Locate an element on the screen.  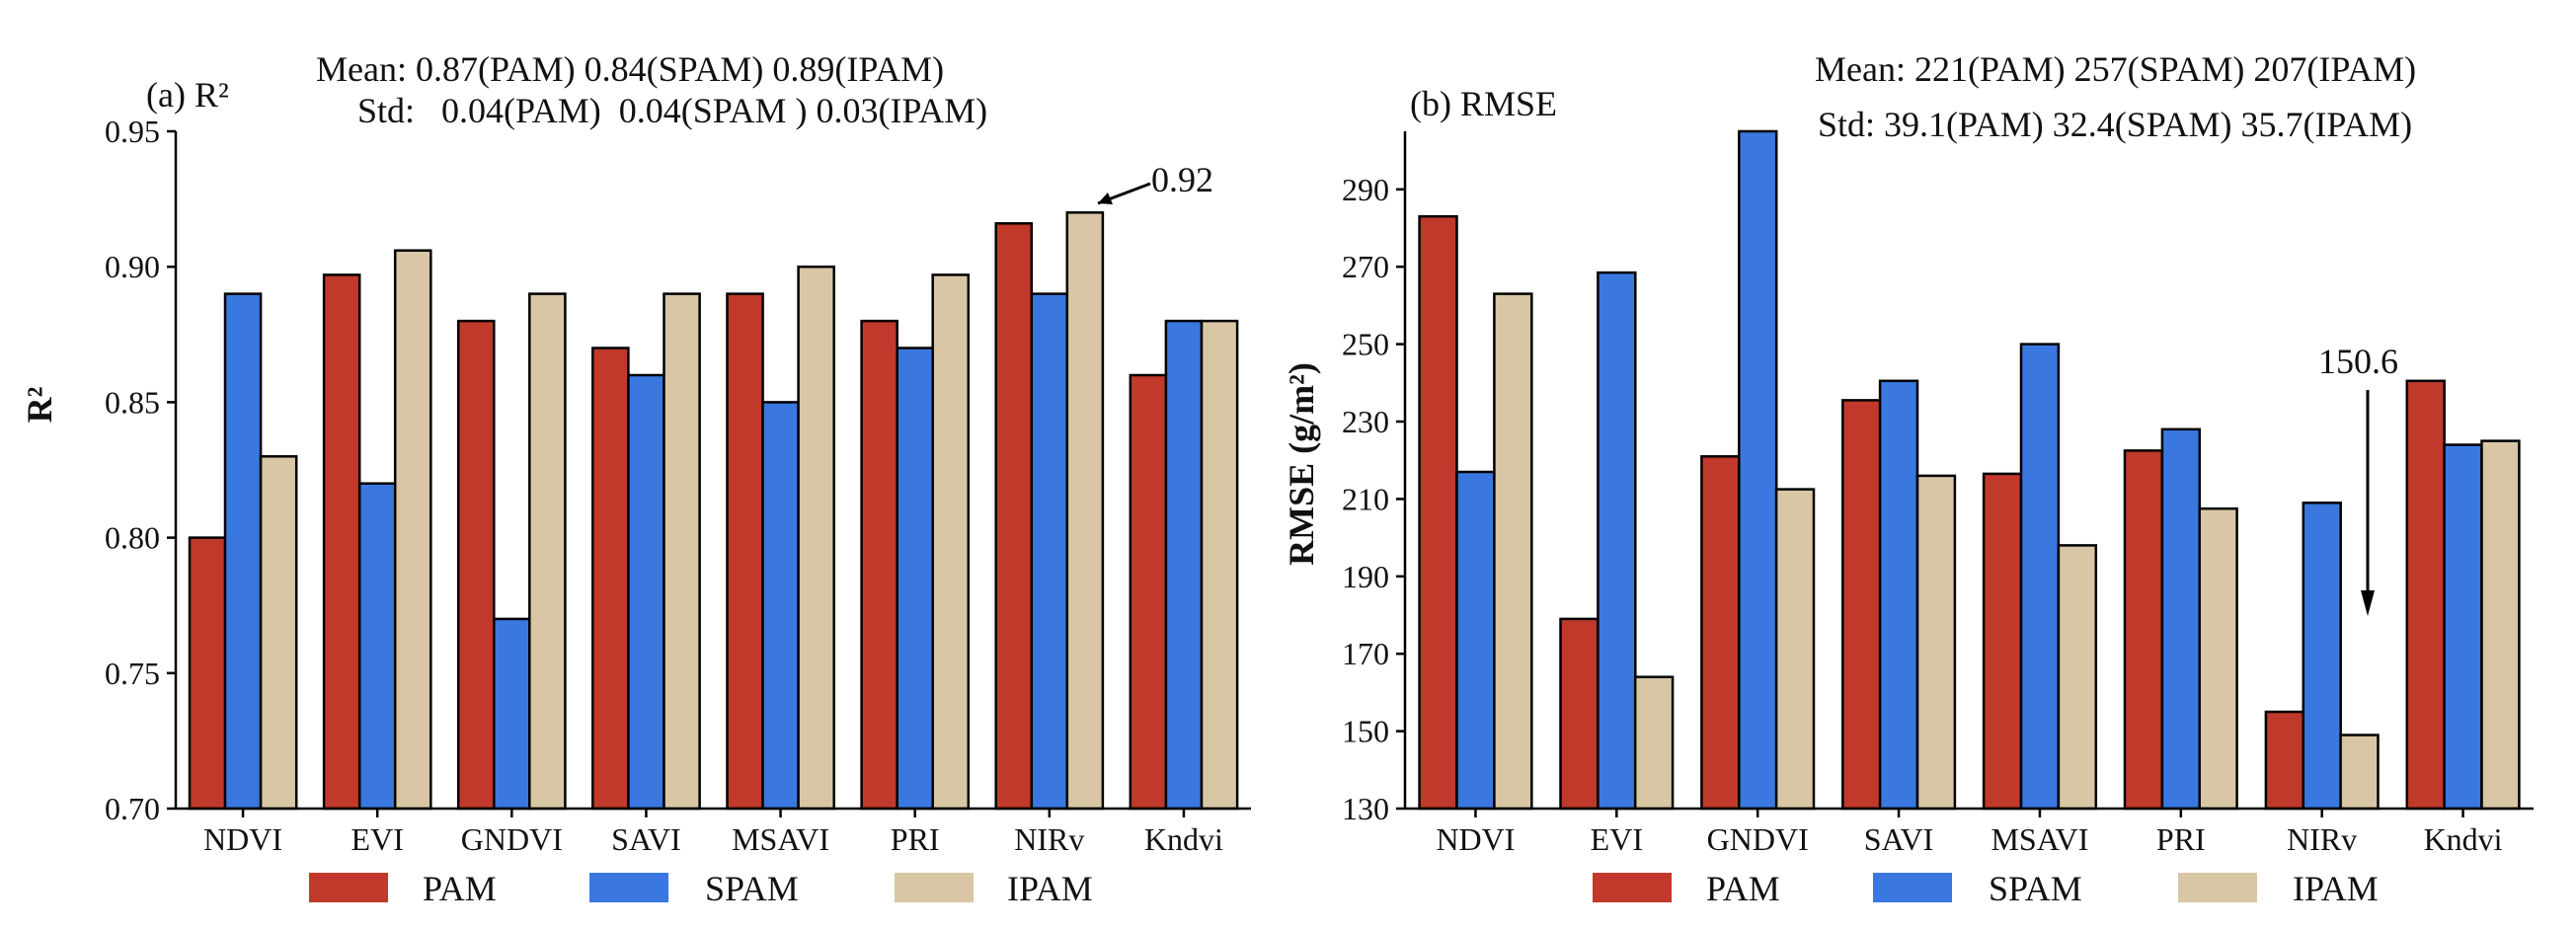
y-tick-label-rmse-3: 190 is located at coordinates (1365, 576).